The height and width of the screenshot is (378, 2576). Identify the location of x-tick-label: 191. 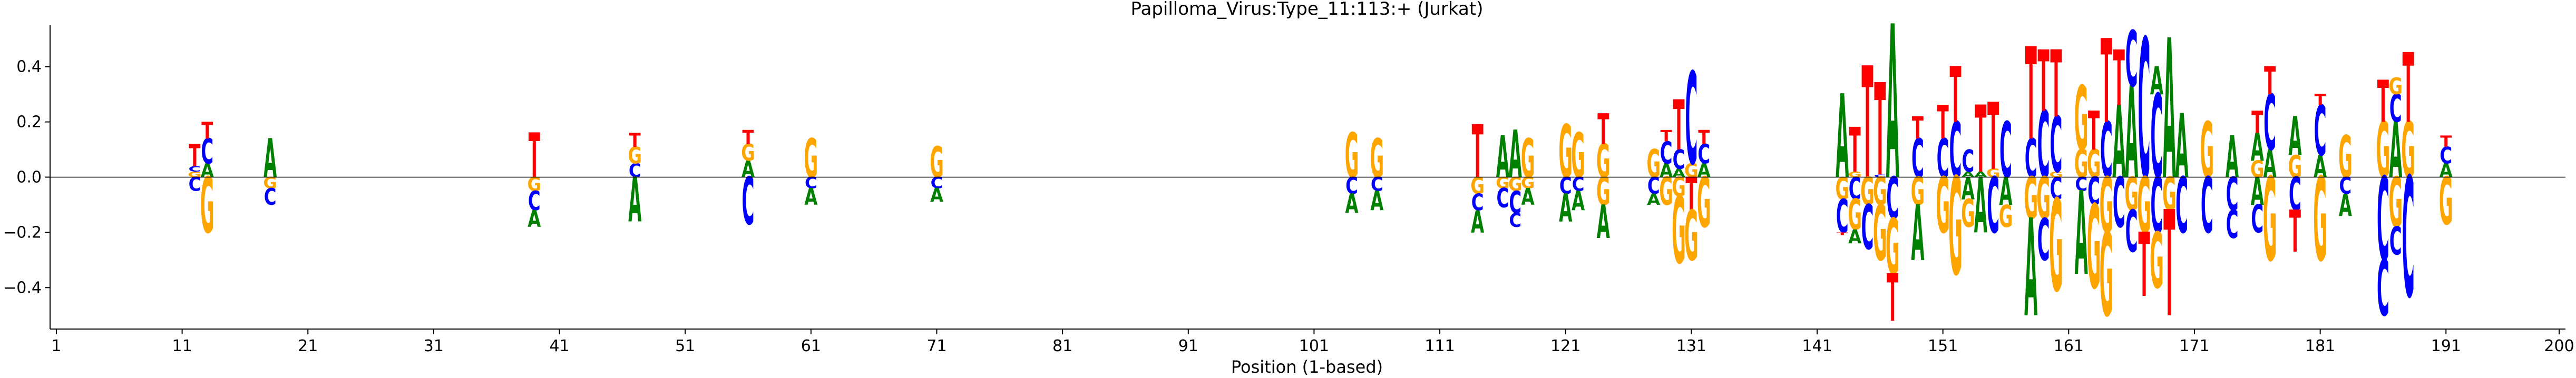
(2446, 346).